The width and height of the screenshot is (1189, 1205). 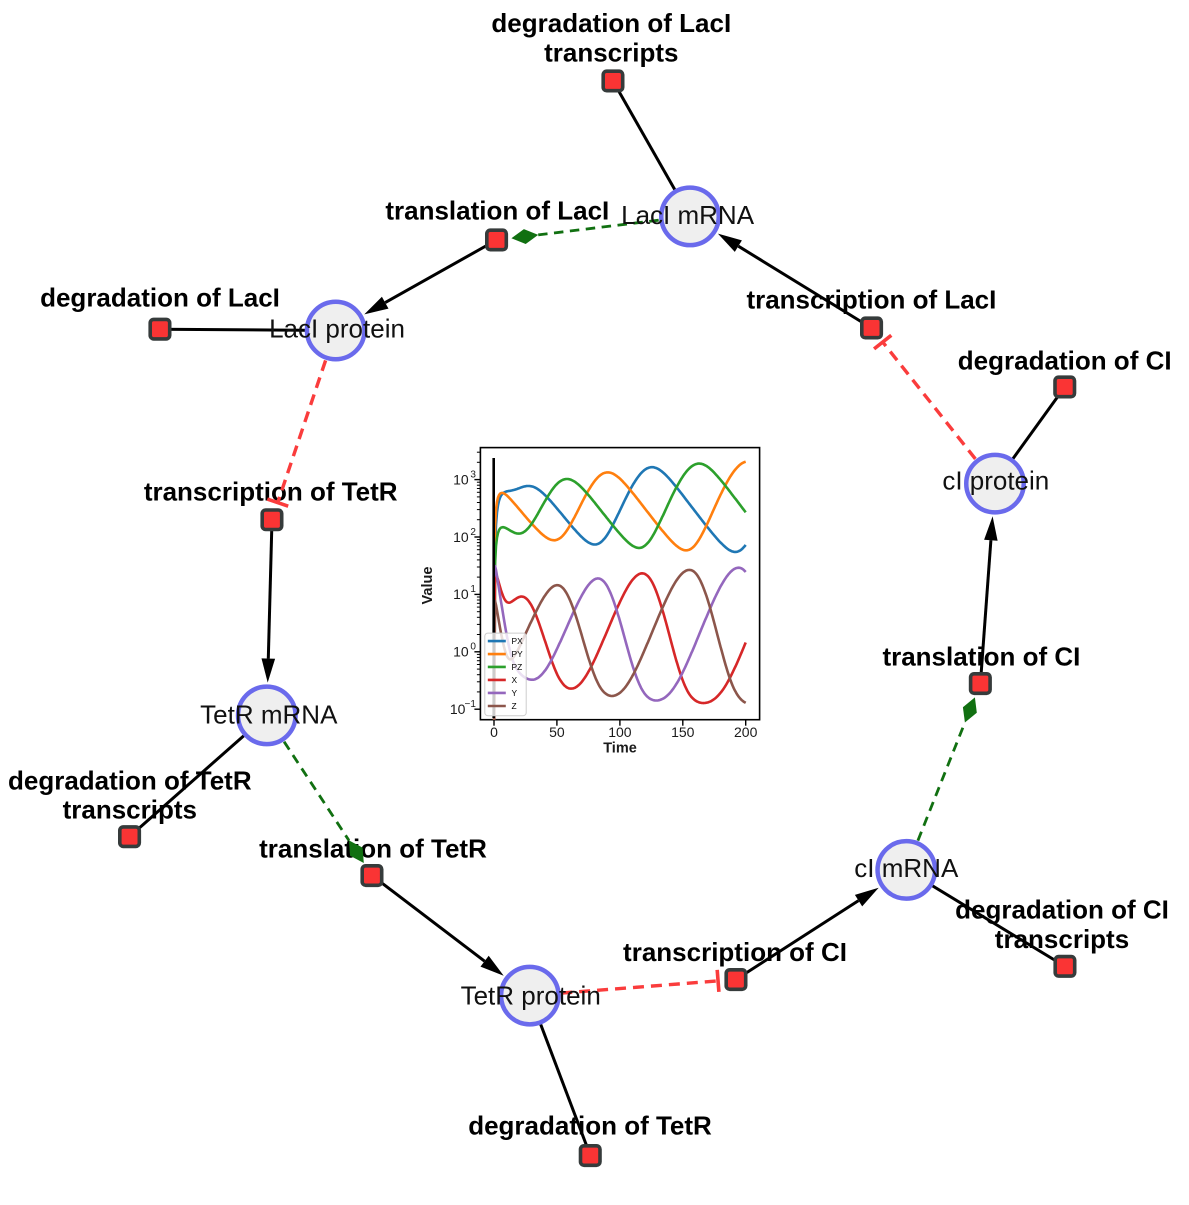 What do you see at coordinates (531, 996) in the screenshot?
I see `svg-text: TetR protein` at bounding box center [531, 996].